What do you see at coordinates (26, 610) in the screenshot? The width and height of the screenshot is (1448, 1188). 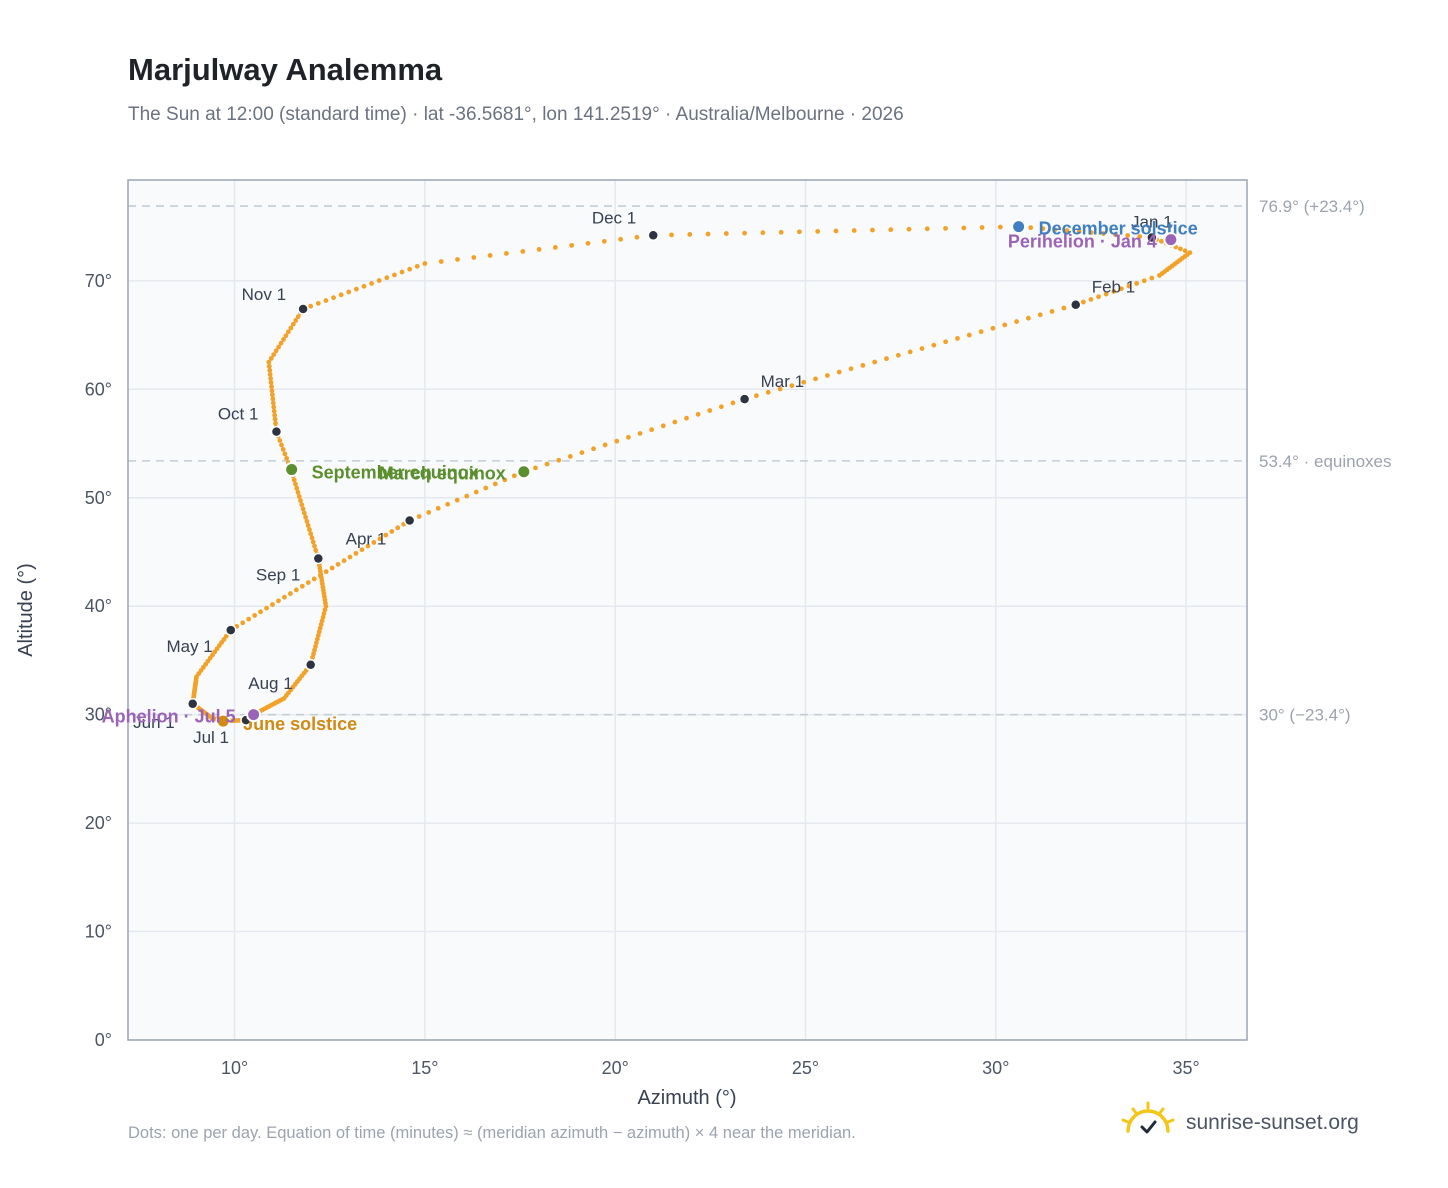 I see `y-axis-title: Altitude (°)` at bounding box center [26, 610].